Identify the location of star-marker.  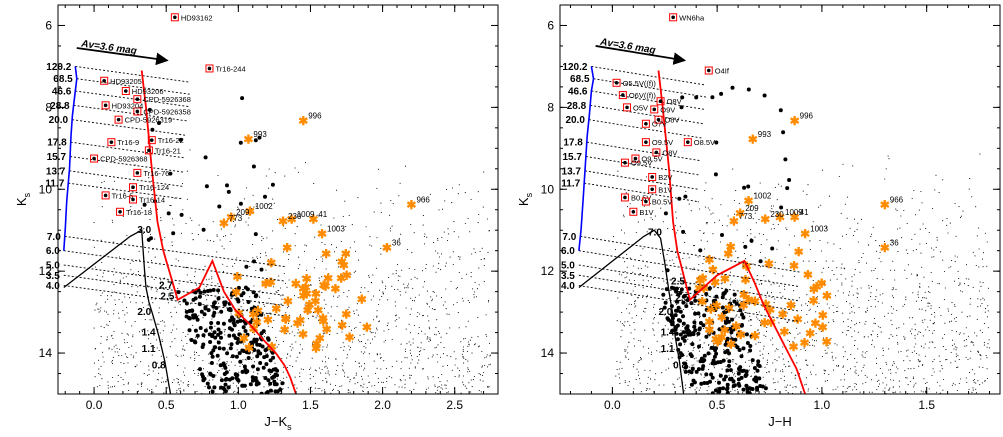
(104, 80).